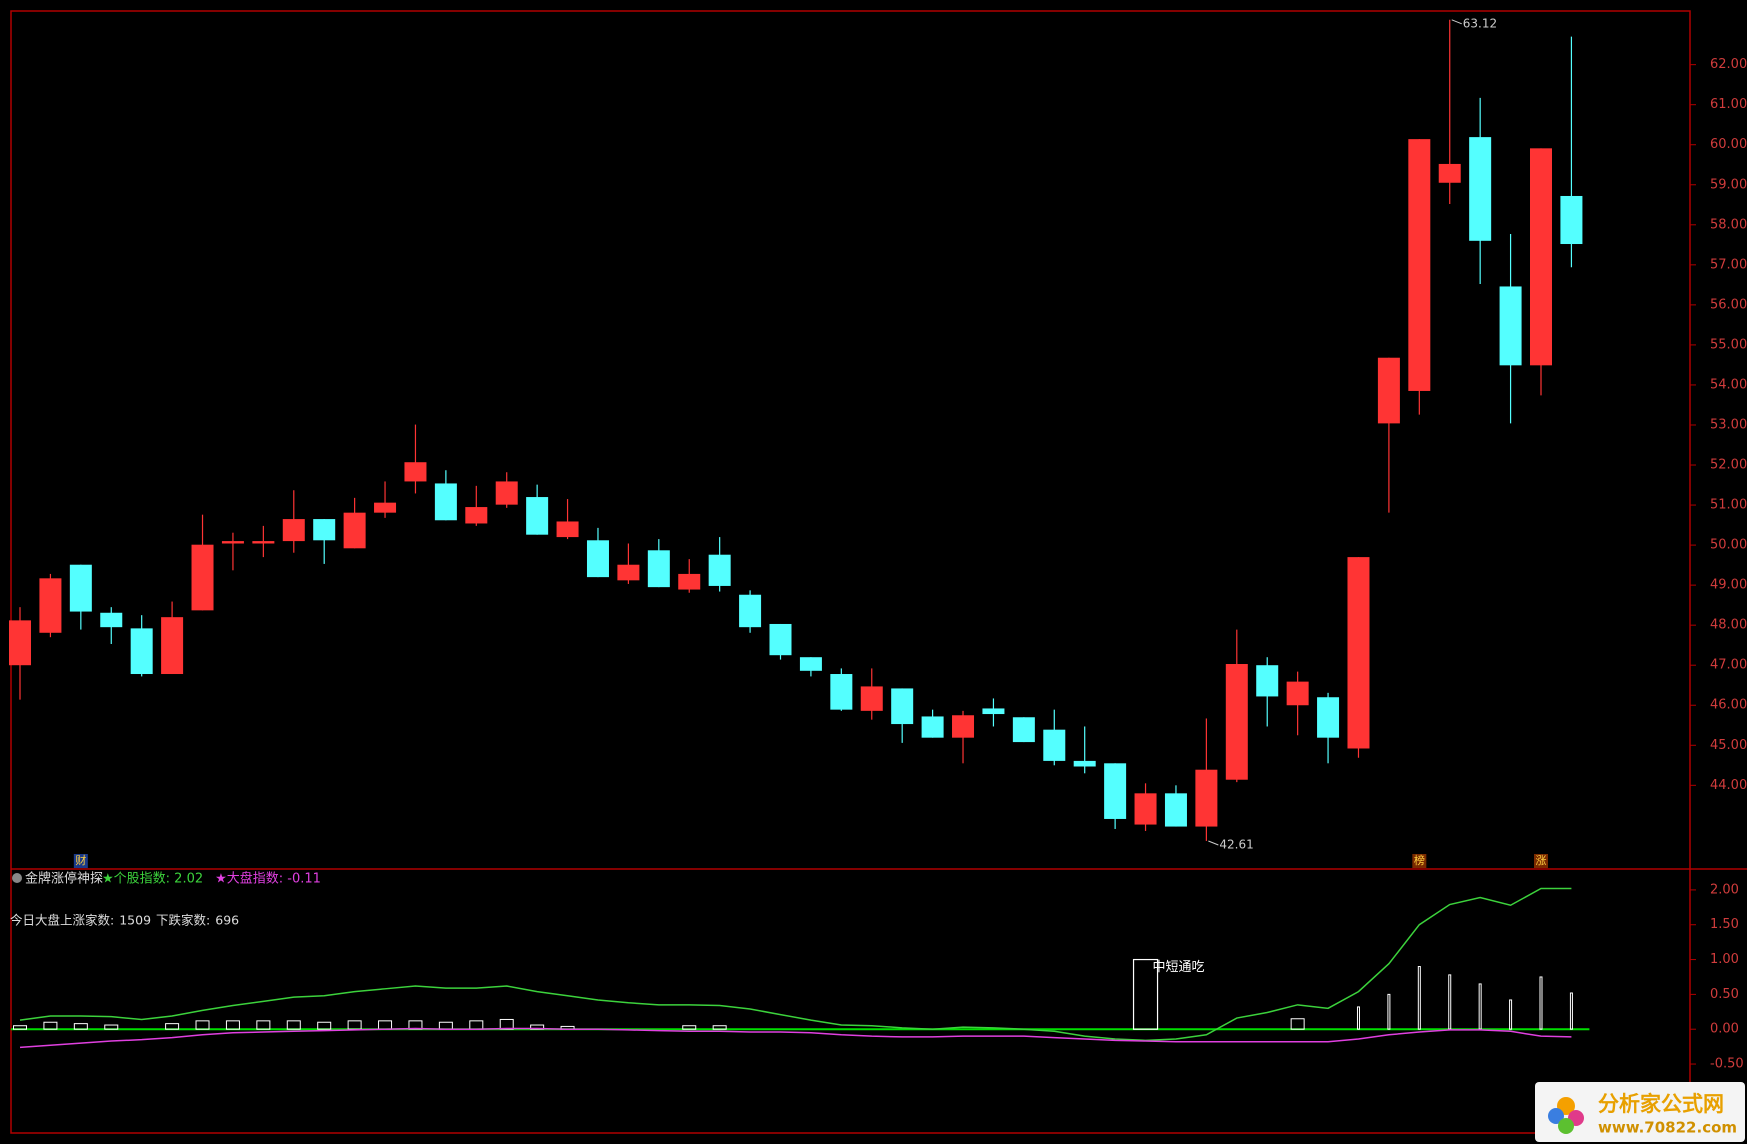 The width and height of the screenshot is (1747, 1144). I want to click on indicator-title: 金牌涨停神探, so click(64, 879).